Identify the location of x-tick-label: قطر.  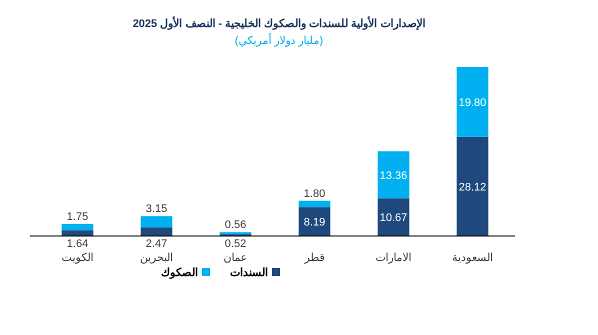
(314, 258).